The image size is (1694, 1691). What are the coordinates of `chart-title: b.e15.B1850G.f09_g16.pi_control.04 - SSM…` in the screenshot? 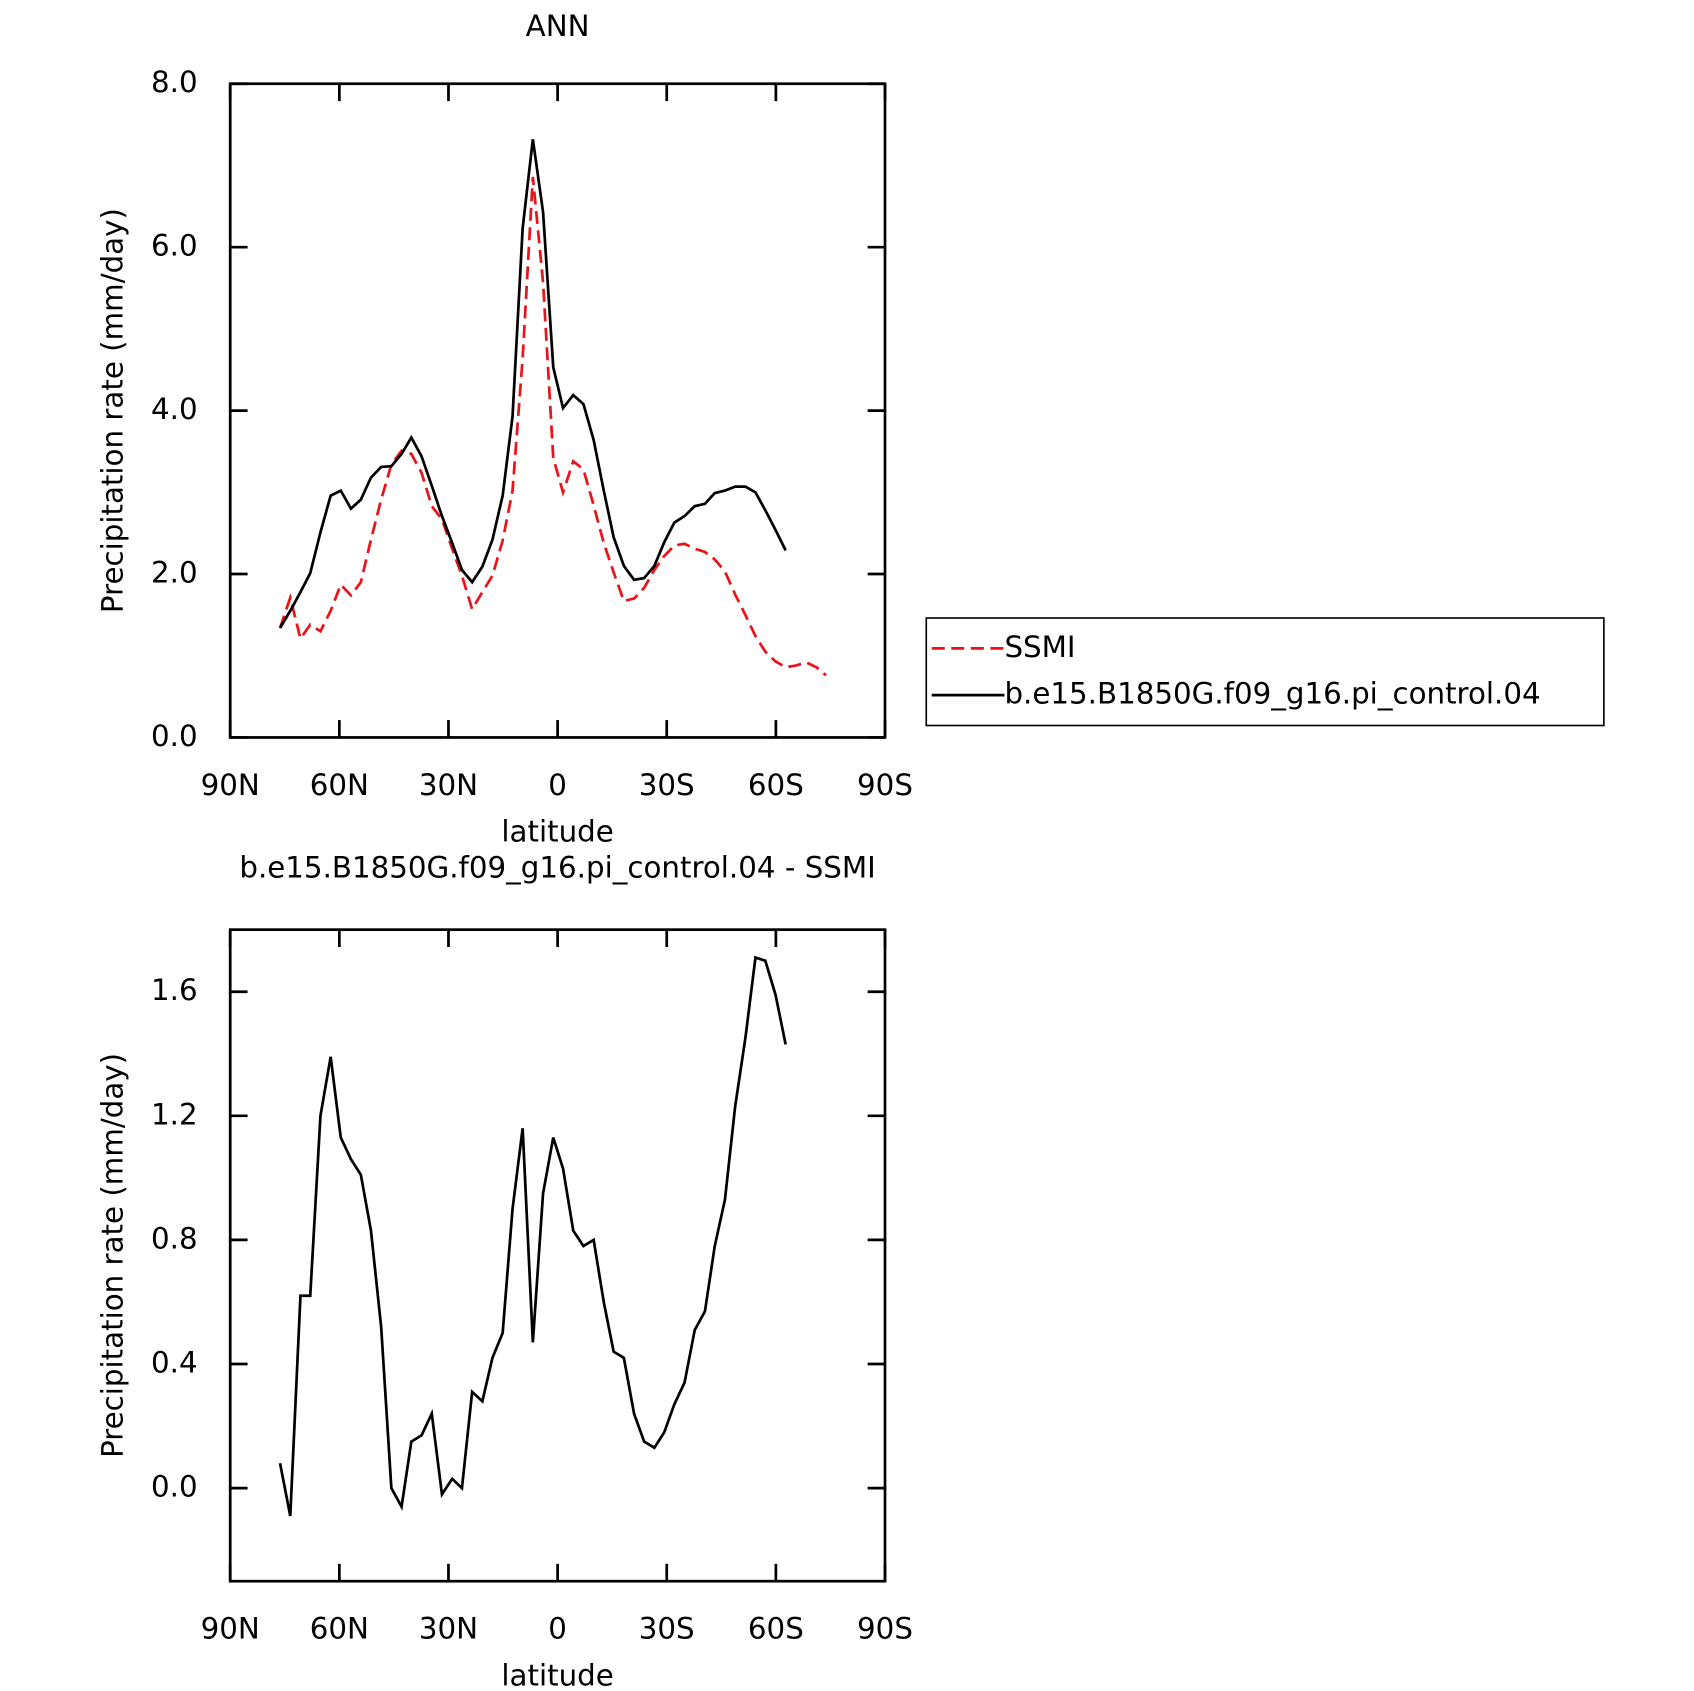 It's located at (557, 867).